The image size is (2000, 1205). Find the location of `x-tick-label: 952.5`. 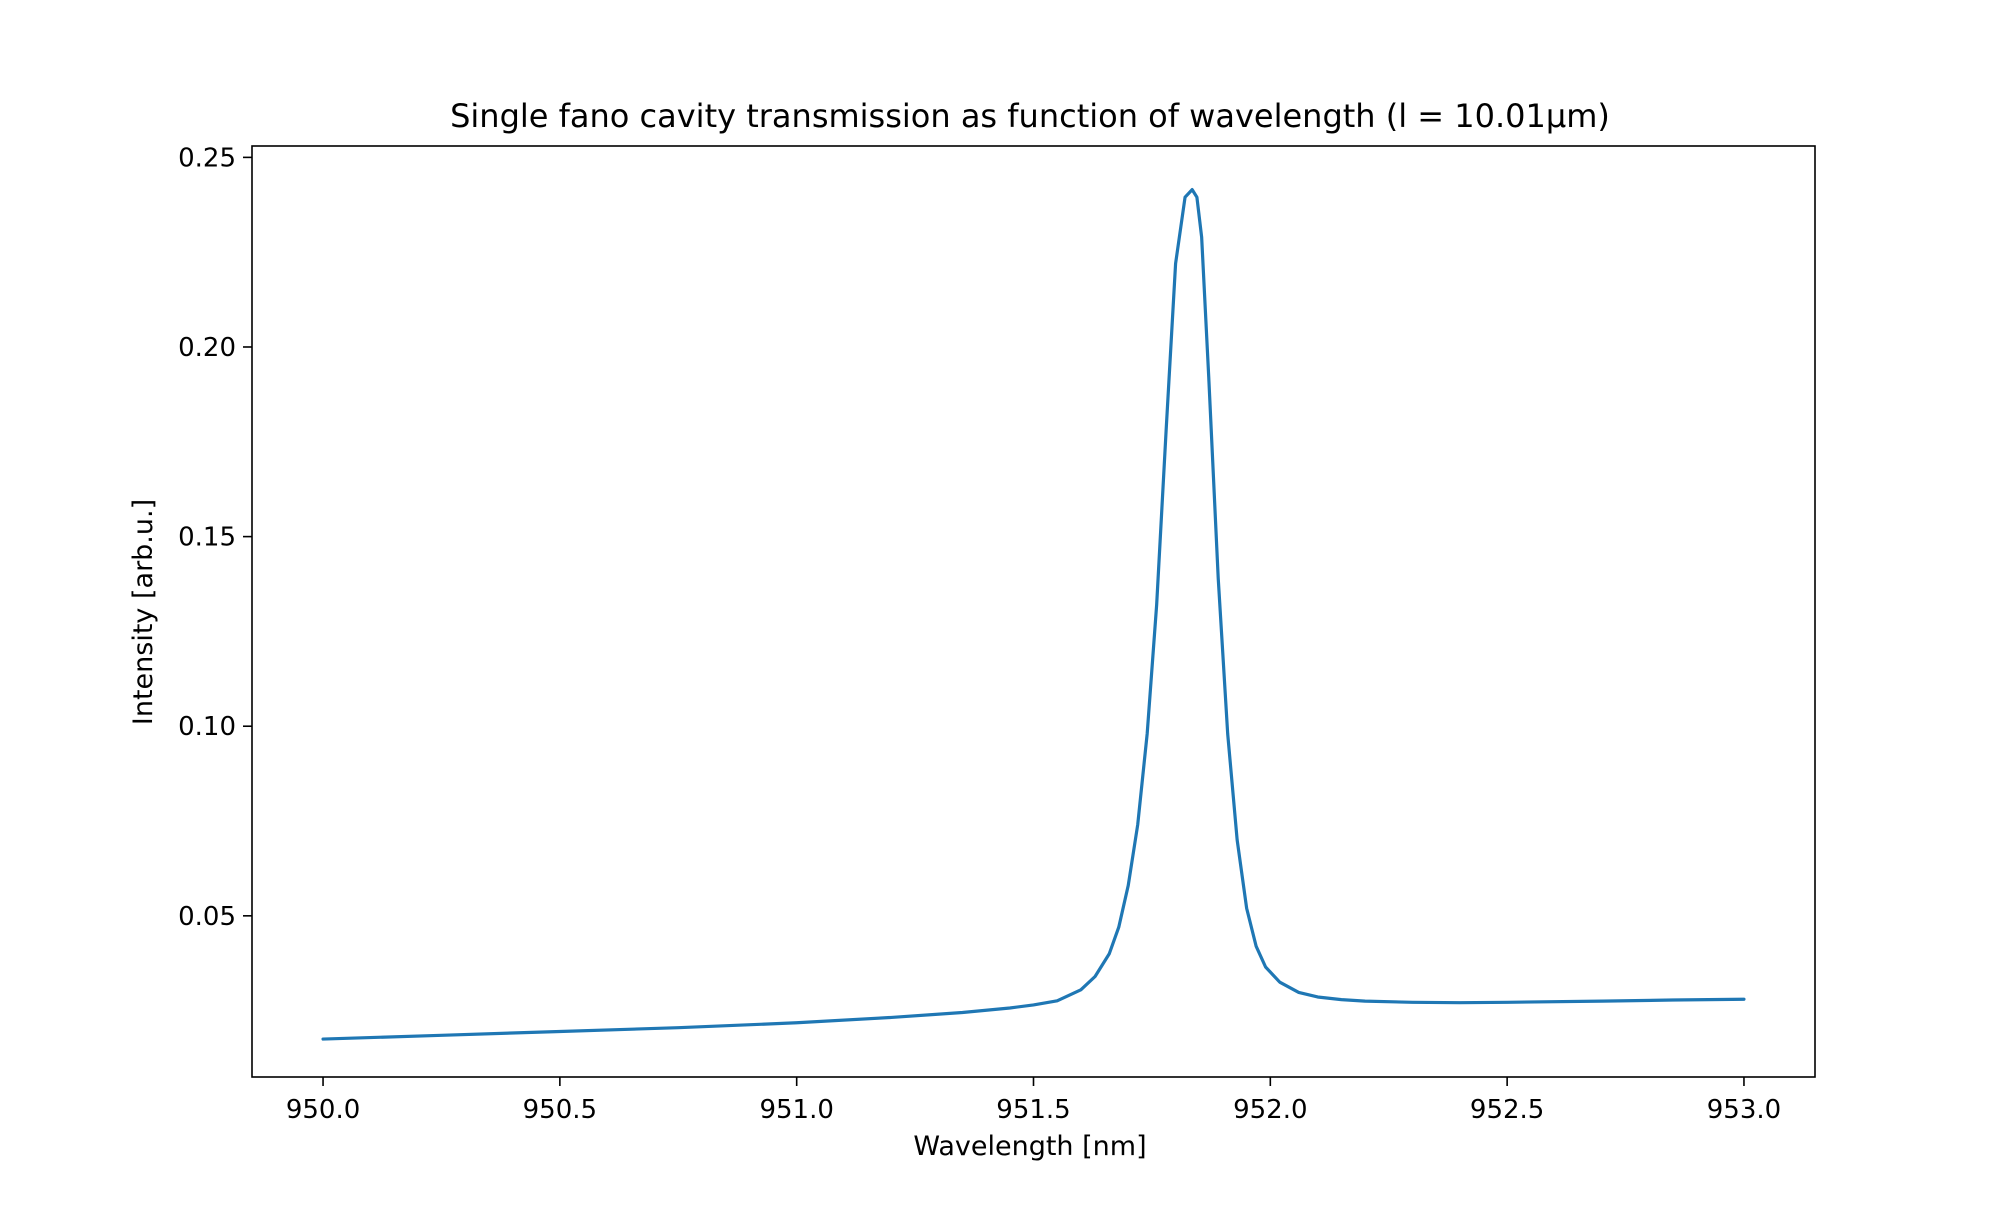

x-tick-label: 952.5 is located at coordinates (1507, 1110).